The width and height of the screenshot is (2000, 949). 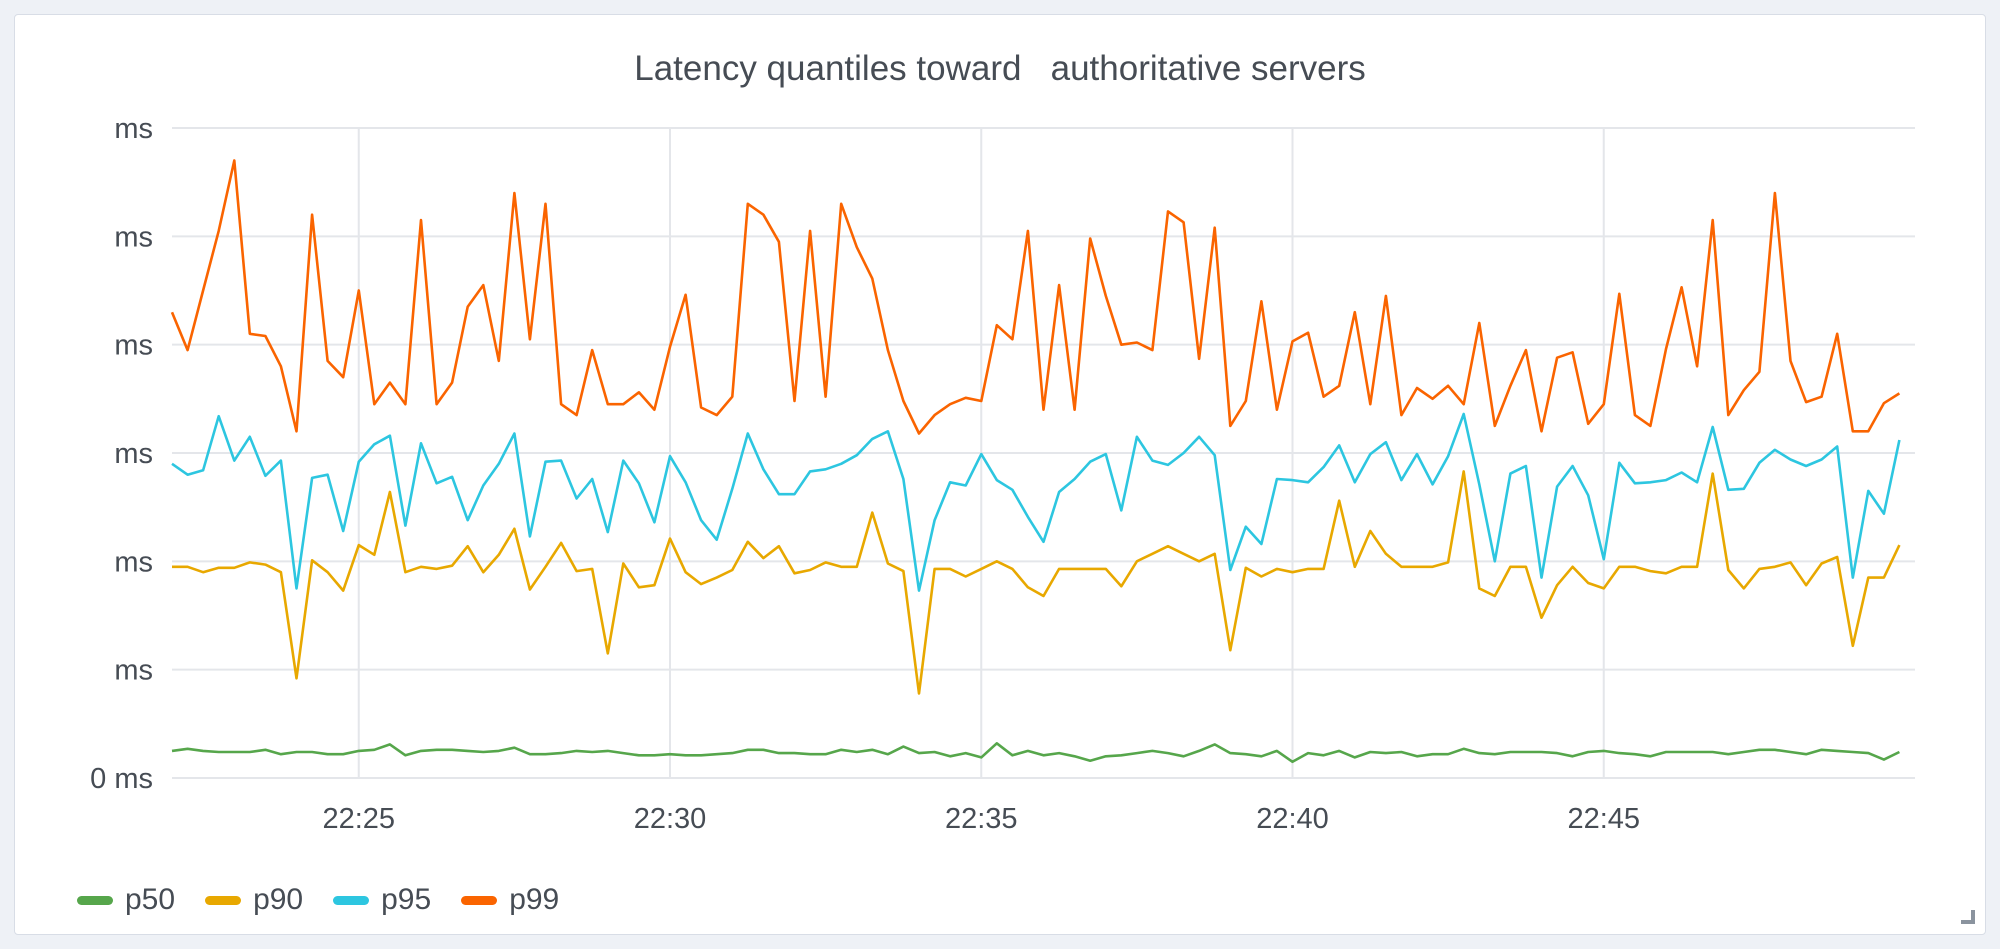 I want to click on series-line-p50, so click(x=1035, y=752).